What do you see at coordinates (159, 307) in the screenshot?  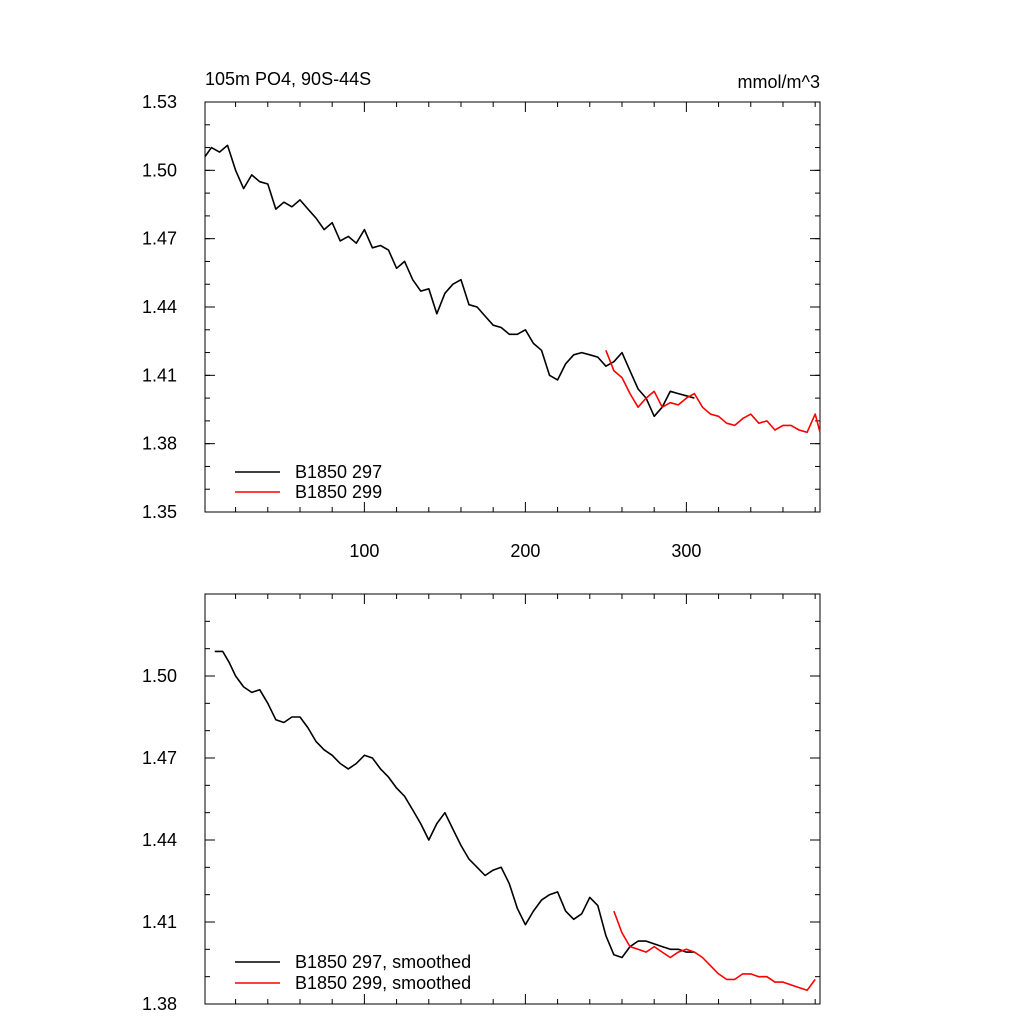 I see `top-ytick-label: 1.44` at bounding box center [159, 307].